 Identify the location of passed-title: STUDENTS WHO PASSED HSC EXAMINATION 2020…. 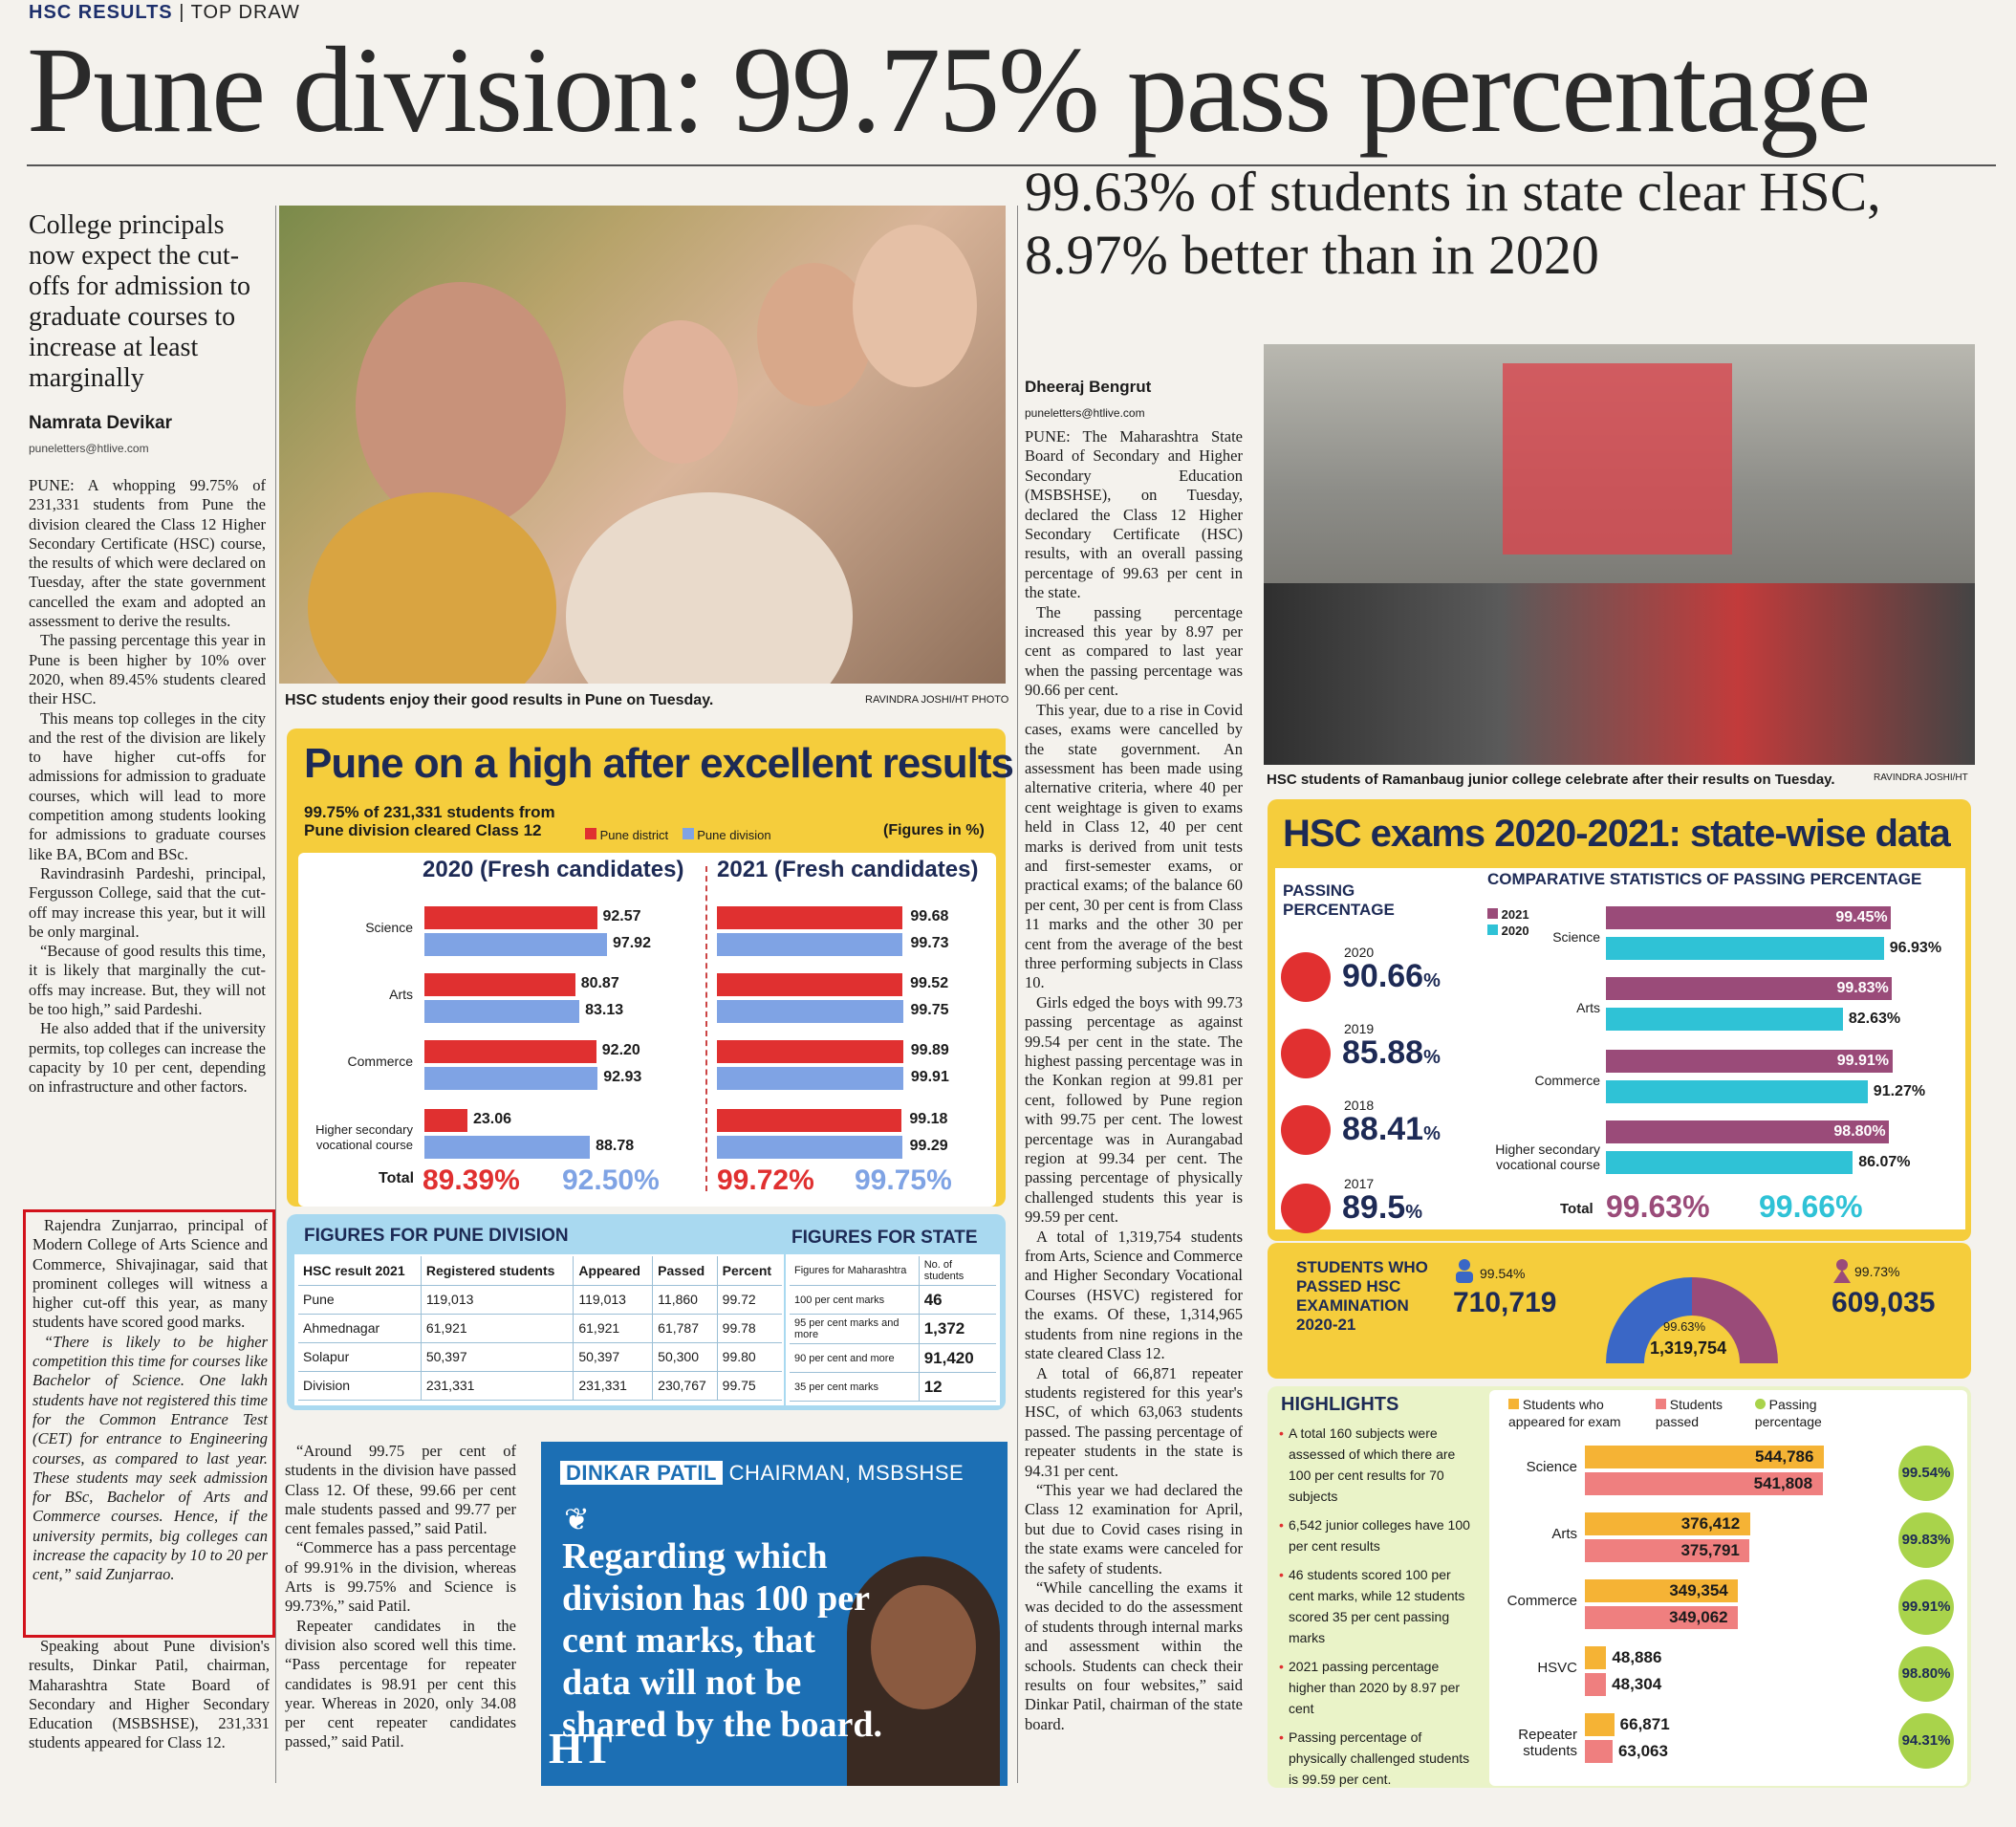
(1362, 1296).